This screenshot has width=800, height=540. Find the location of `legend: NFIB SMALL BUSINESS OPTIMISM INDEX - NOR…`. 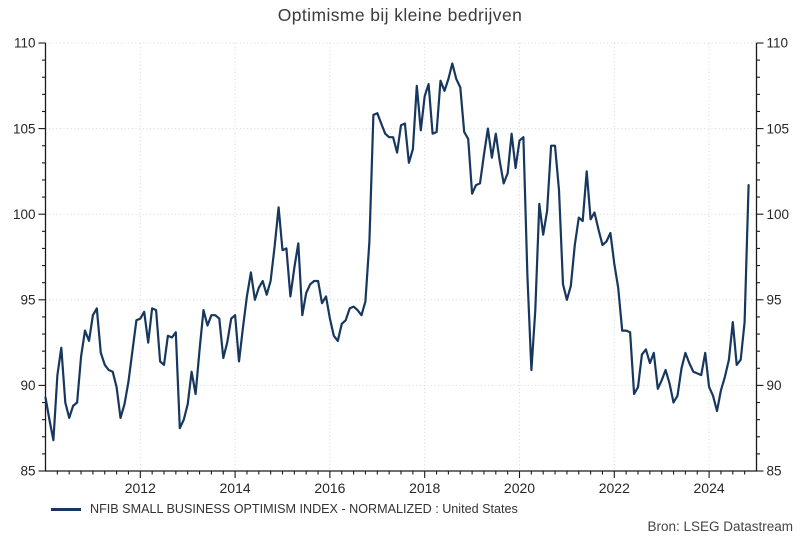

legend: NFIB SMALL BUSINESS OPTIMISM INDEX - NOR… is located at coordinates (284, 509).